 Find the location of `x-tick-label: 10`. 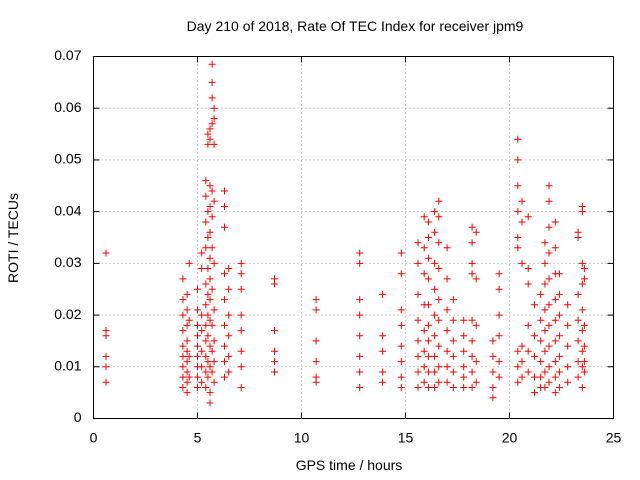

x-tick-label: 10 is located at coordinates (302, 438).